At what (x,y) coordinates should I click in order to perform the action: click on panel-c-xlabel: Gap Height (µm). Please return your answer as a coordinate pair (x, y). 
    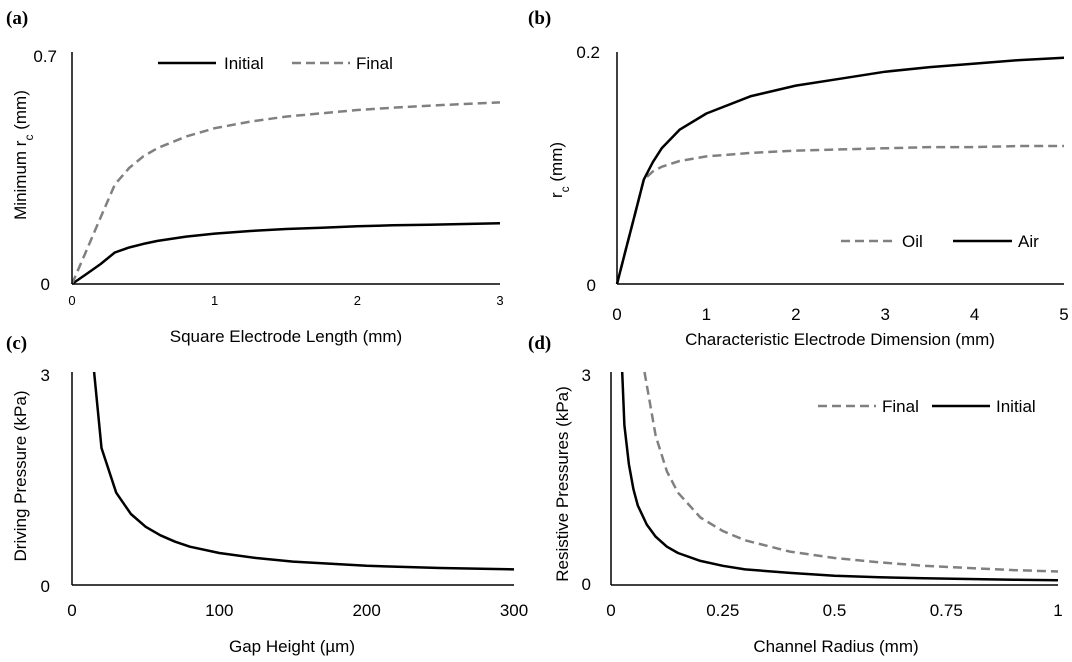
    Looking at the image, I should click on (292, 646).